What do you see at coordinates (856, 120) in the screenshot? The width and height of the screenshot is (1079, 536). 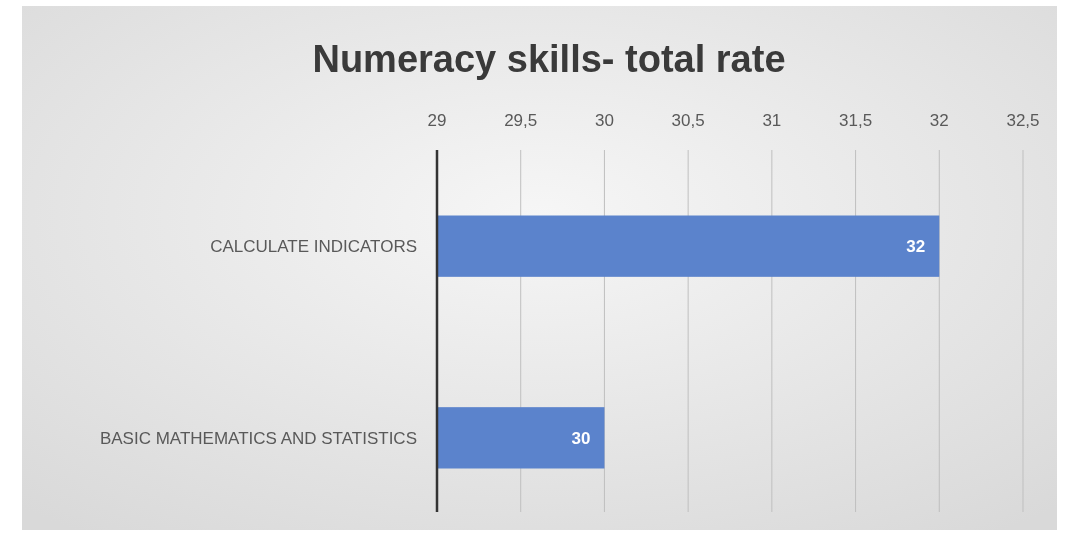 I see `x-tick-label: 31,5` at bounding box center [856, 120].